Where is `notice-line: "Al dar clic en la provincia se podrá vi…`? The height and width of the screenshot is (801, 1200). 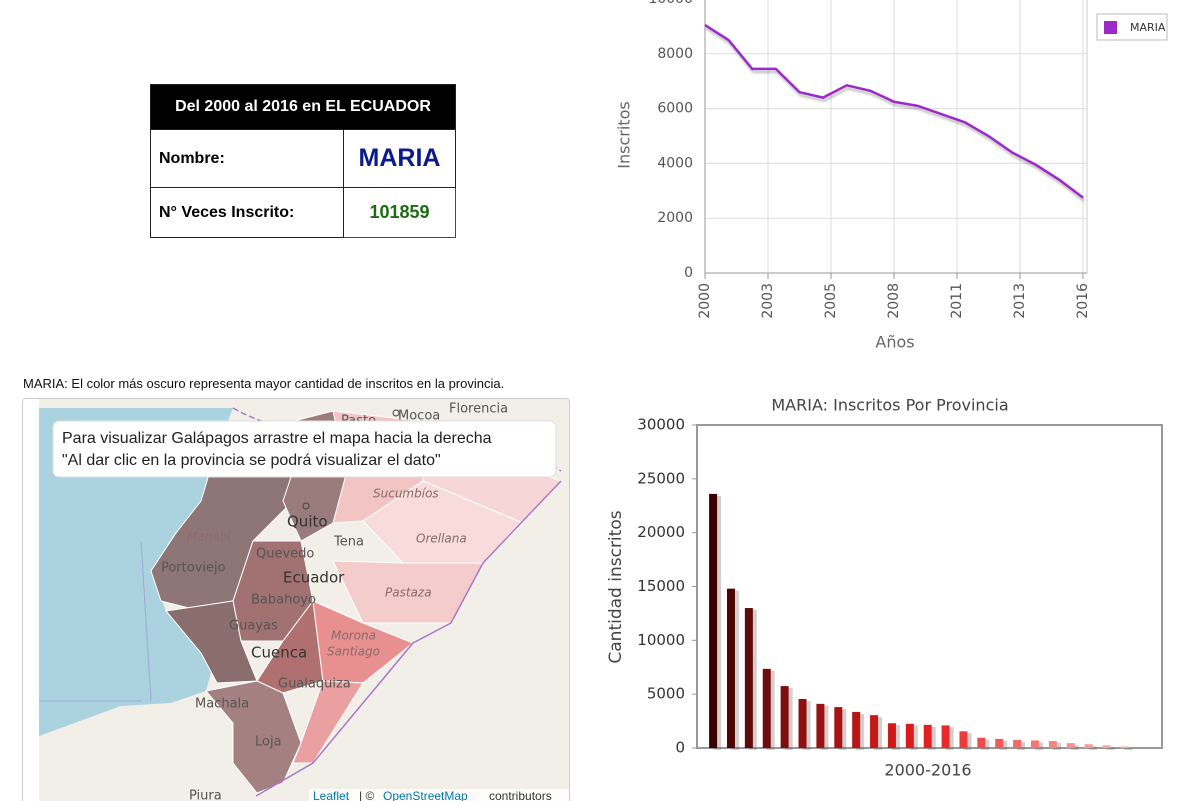
notice-line: "Al dar clic en la provincia se podrá vi… is located at coordinates (251, 460).